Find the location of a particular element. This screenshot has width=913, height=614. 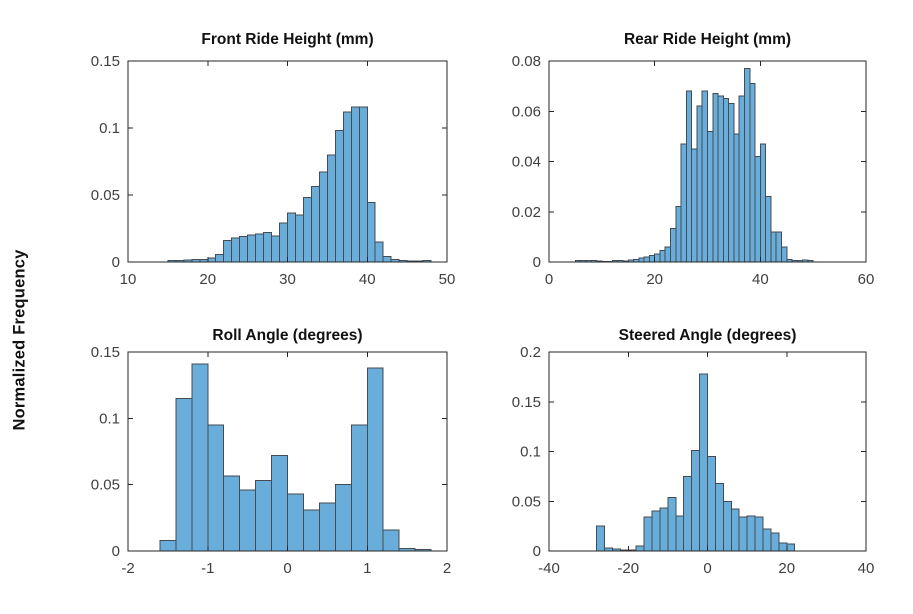

svg-text: 50 is located at coordinates (447, 279).